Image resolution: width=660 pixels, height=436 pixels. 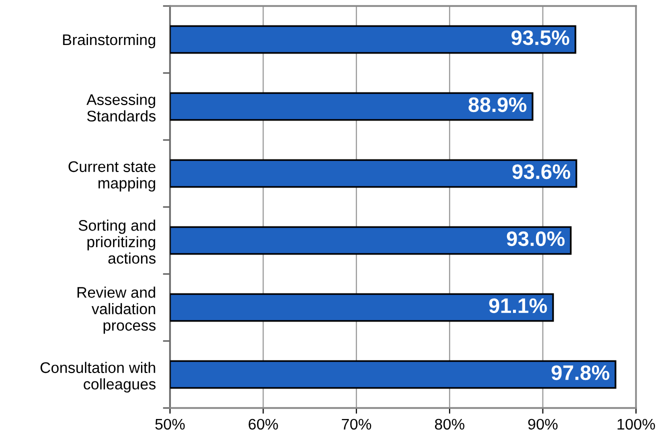 I want to click on x-tick-label: 70%, so click(x=357, y=424).